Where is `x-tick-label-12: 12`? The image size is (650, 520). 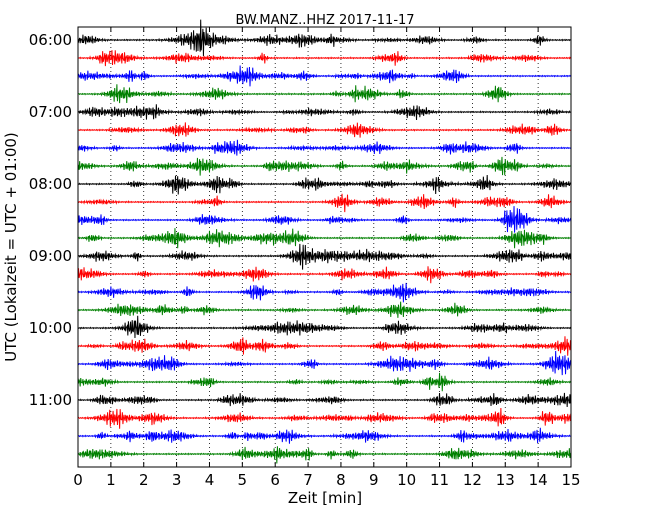 x-tick-label-12: 12 is located at coordinates (472, 480).